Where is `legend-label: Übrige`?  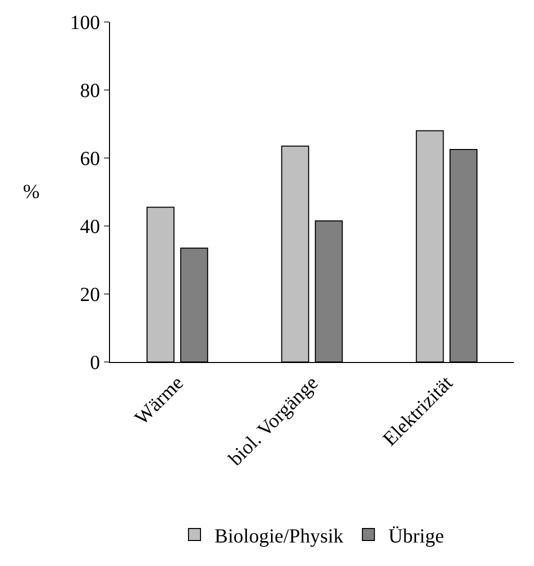
legend-label: Übrige is located at coordinates (416, 536).